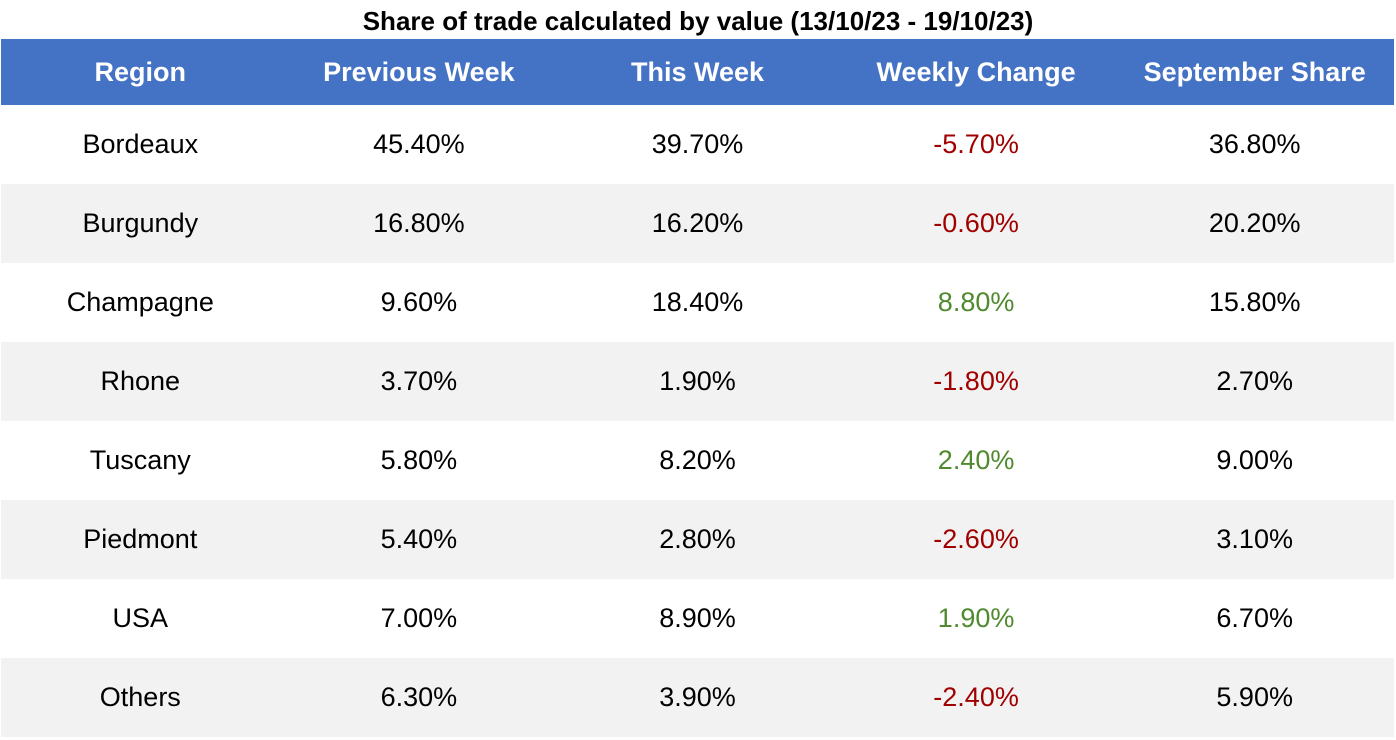 The height and width of the screenshot is (740, 1396). What do you see at coordinates (1254, 223) in the screenshot?
I see `september-share-cell: 20.20%` at bounding box center [1254, 223].